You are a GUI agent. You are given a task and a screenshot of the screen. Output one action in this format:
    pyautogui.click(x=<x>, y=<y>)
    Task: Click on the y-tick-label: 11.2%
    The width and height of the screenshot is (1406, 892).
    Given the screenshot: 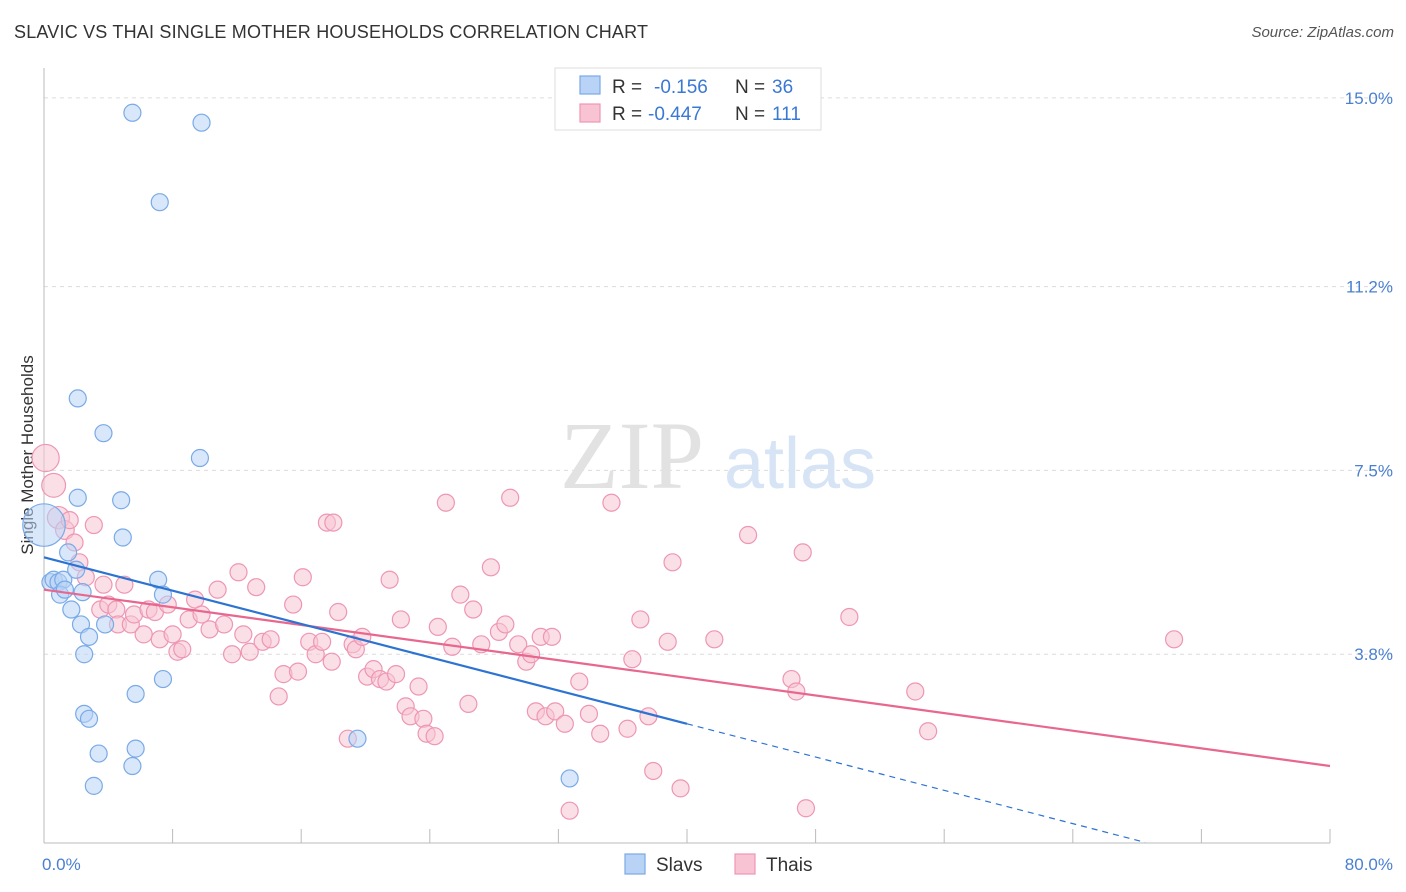 What is the action you would take?
    pyautogui.click(x=1369, y=287)
    